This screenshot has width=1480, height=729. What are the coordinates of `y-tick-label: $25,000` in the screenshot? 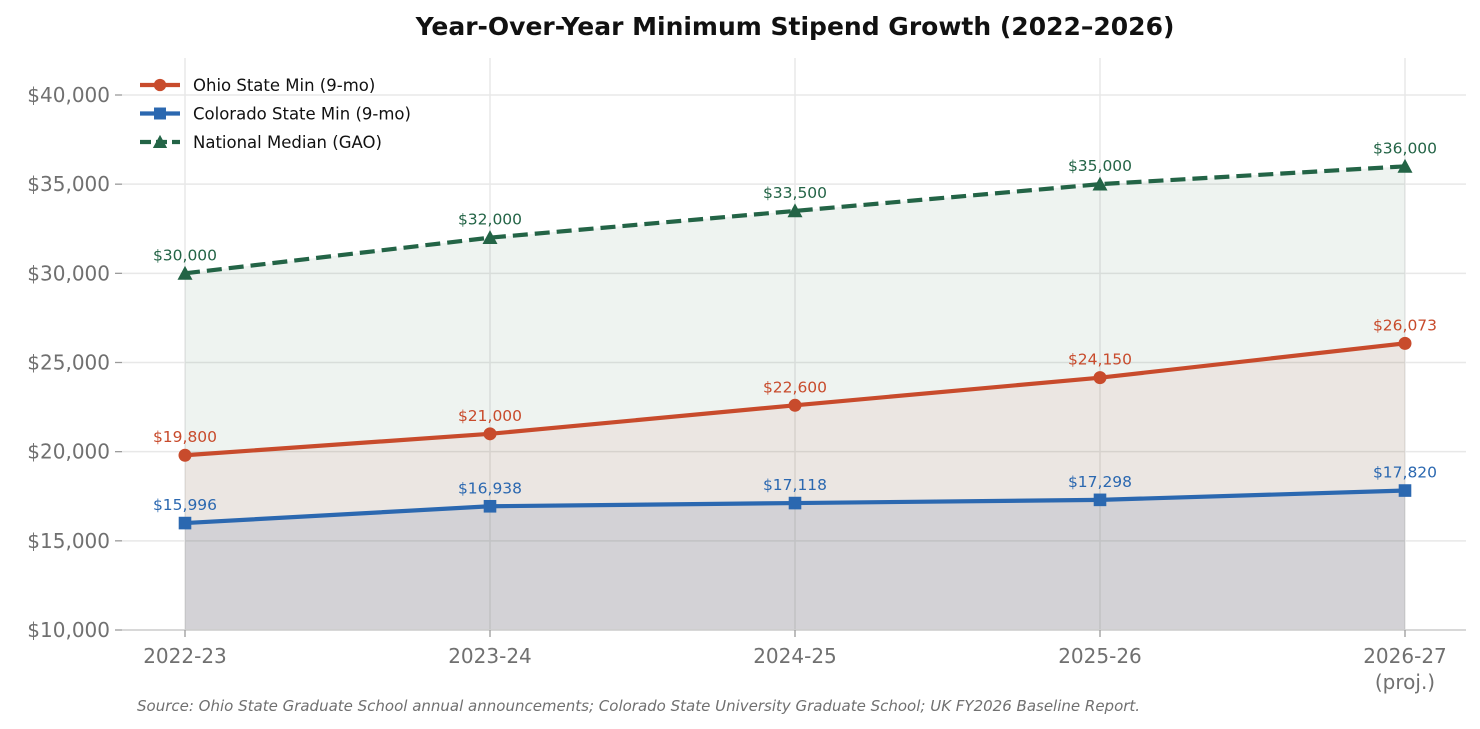 It's located at (68, 363).